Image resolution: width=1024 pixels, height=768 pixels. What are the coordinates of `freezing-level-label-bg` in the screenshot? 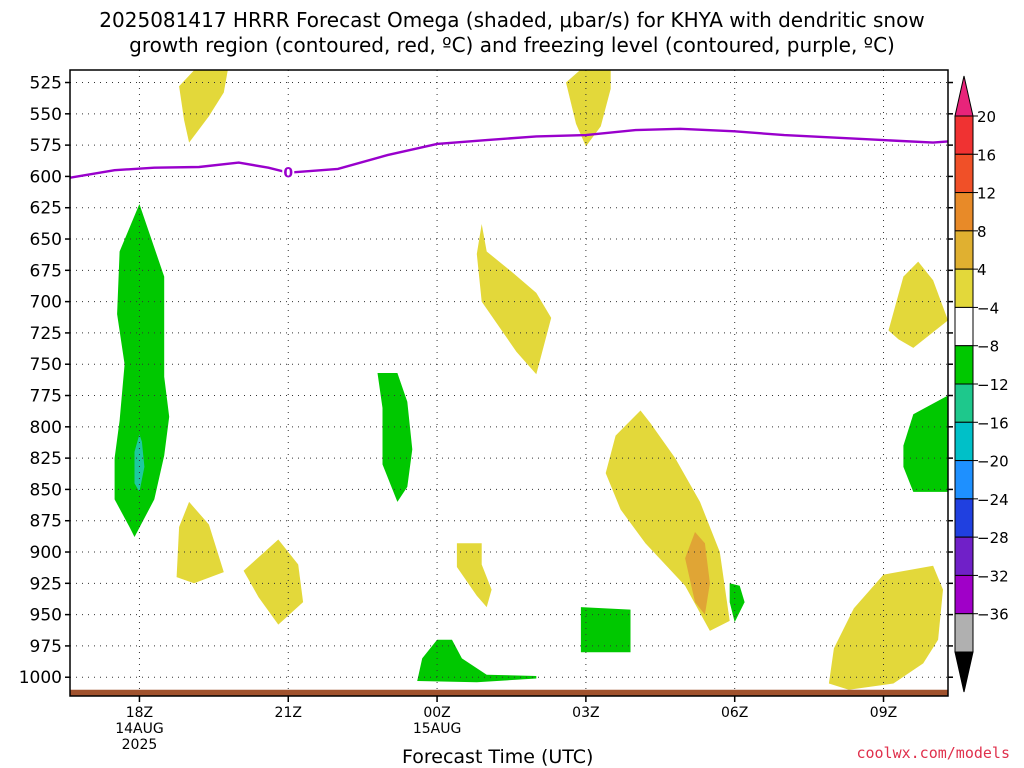 It's located at (288, 172).